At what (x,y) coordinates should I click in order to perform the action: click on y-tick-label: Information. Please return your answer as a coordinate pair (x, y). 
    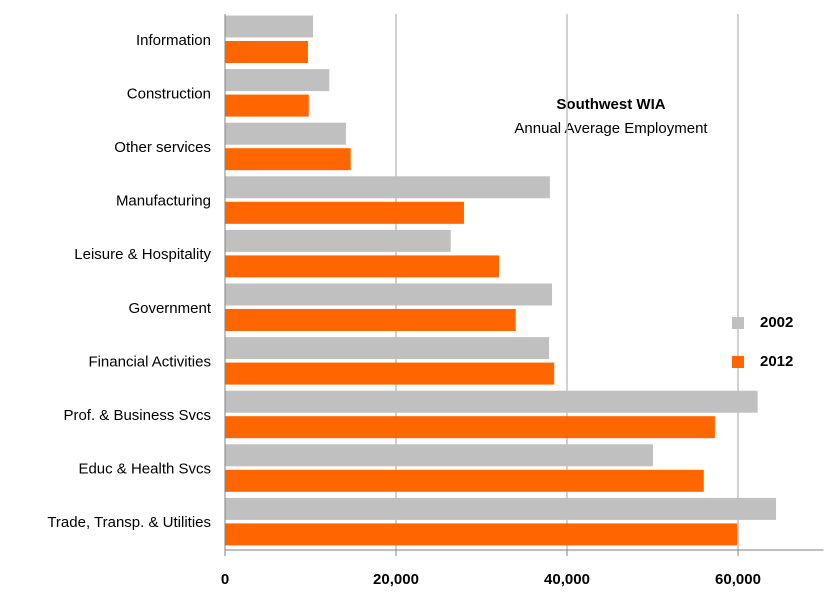
    Looking at the image, I should click on (173, 40).